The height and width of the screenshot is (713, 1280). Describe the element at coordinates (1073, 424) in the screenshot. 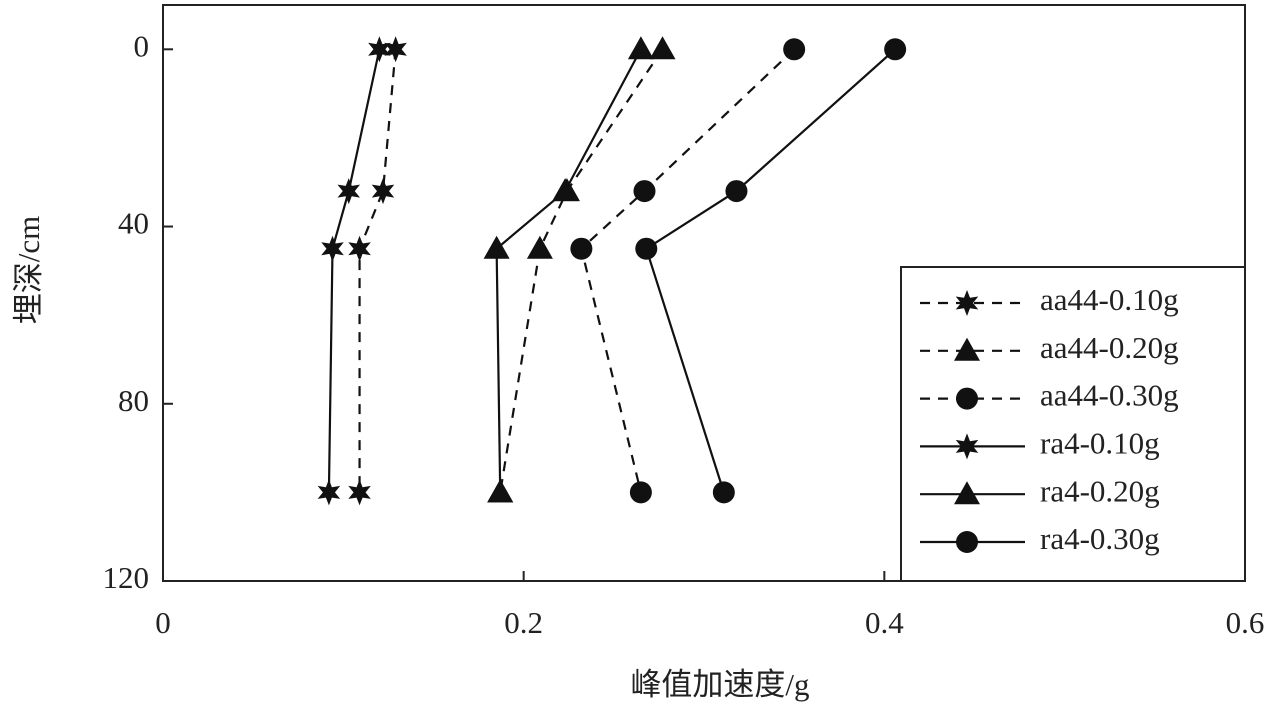

I see `legend-frame` at that location.